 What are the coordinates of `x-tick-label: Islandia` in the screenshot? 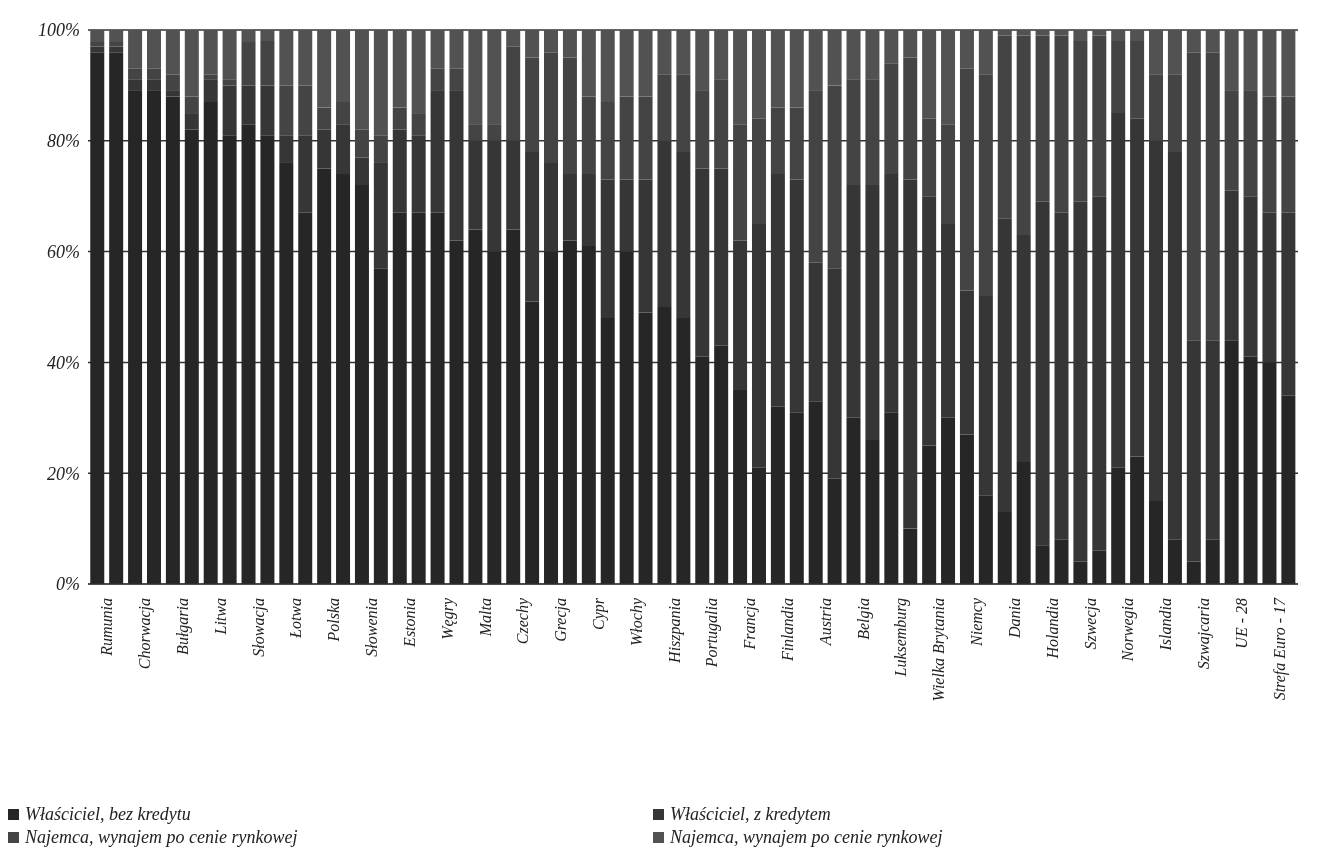 It's located at (1166, 625).